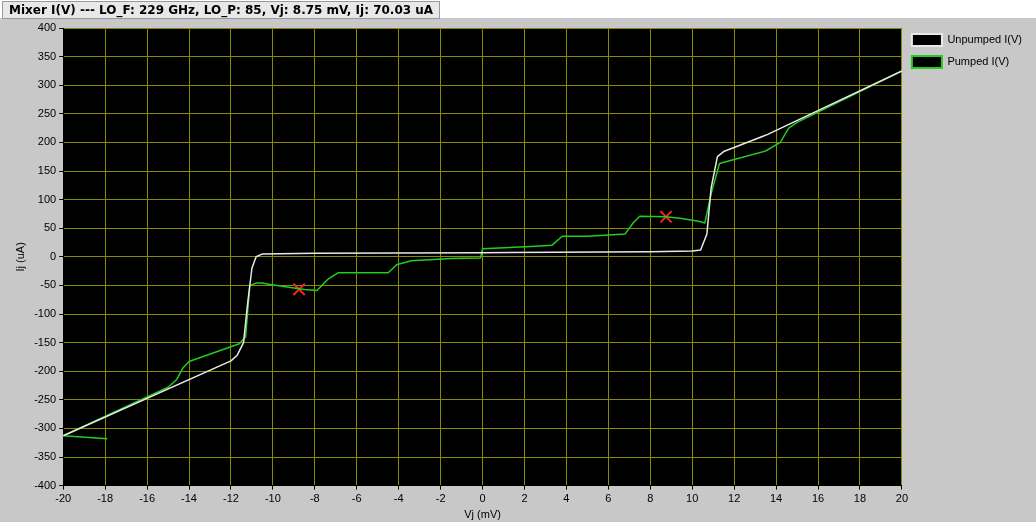  I want to click on y-tick-label: -400, so click(45, 484).